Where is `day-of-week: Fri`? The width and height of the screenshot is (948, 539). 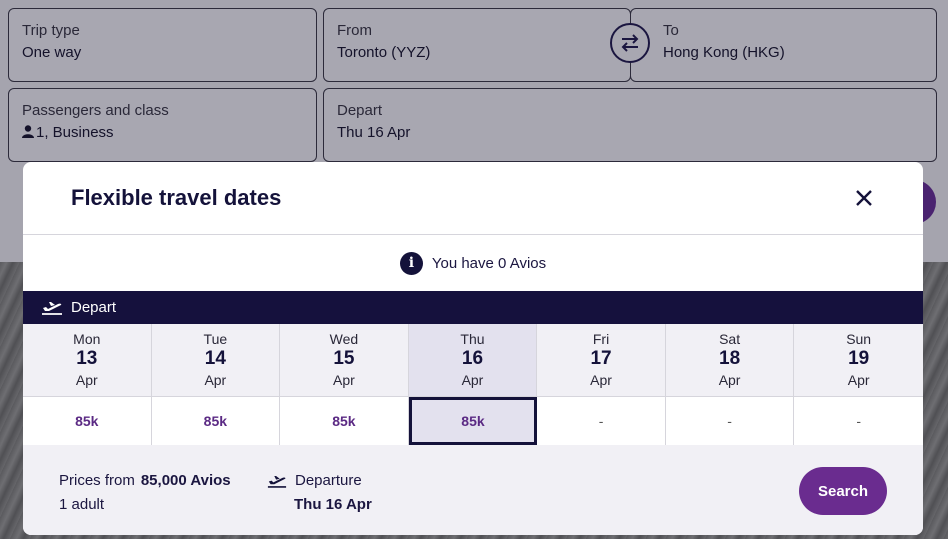 day-of-week: Fri is located at coordinates (601, 339).